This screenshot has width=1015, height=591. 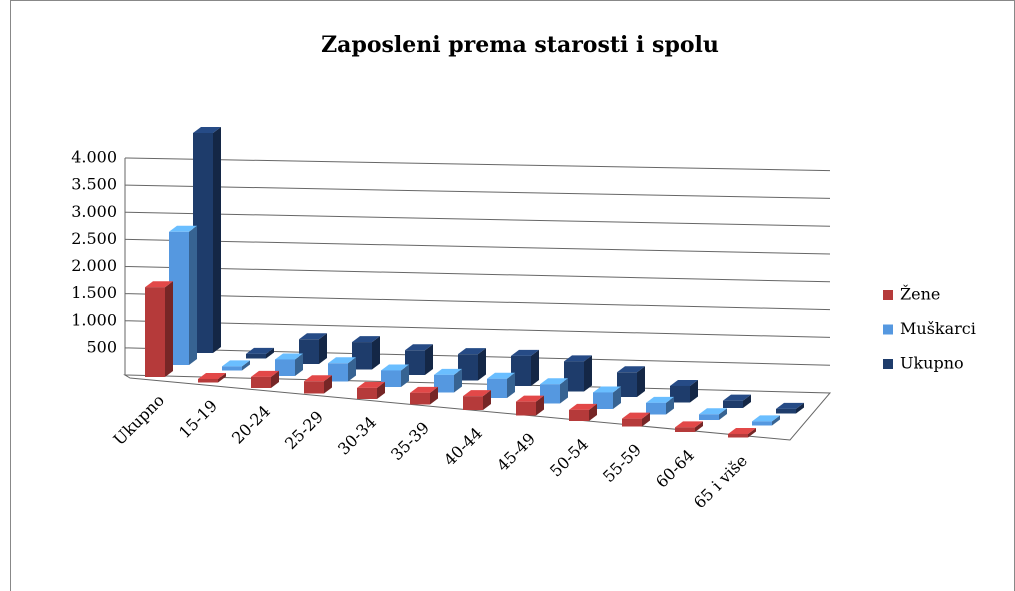 I want to click on legend-label: Muškarci, so click(x=938, y=328).